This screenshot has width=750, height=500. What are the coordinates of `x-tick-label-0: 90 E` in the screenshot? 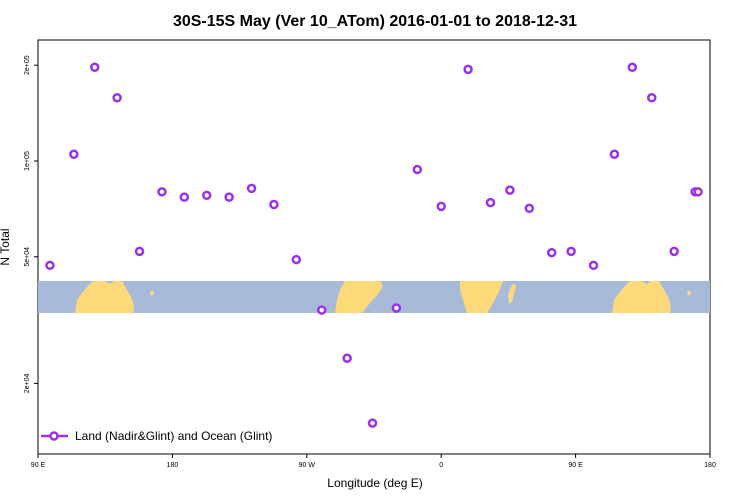 It's located at (38, 465).